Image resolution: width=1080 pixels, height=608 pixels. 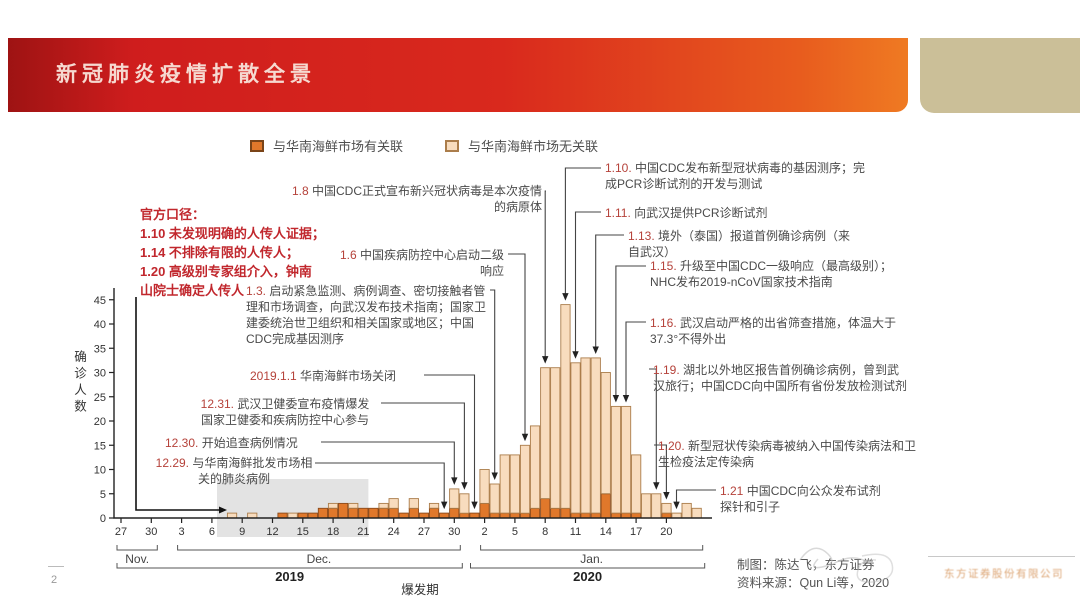 What do you see at coordinates (248, 443) in the screenshot?
I see `annotation-text: 开始追查病例情况` at bounding box center [248, 443].